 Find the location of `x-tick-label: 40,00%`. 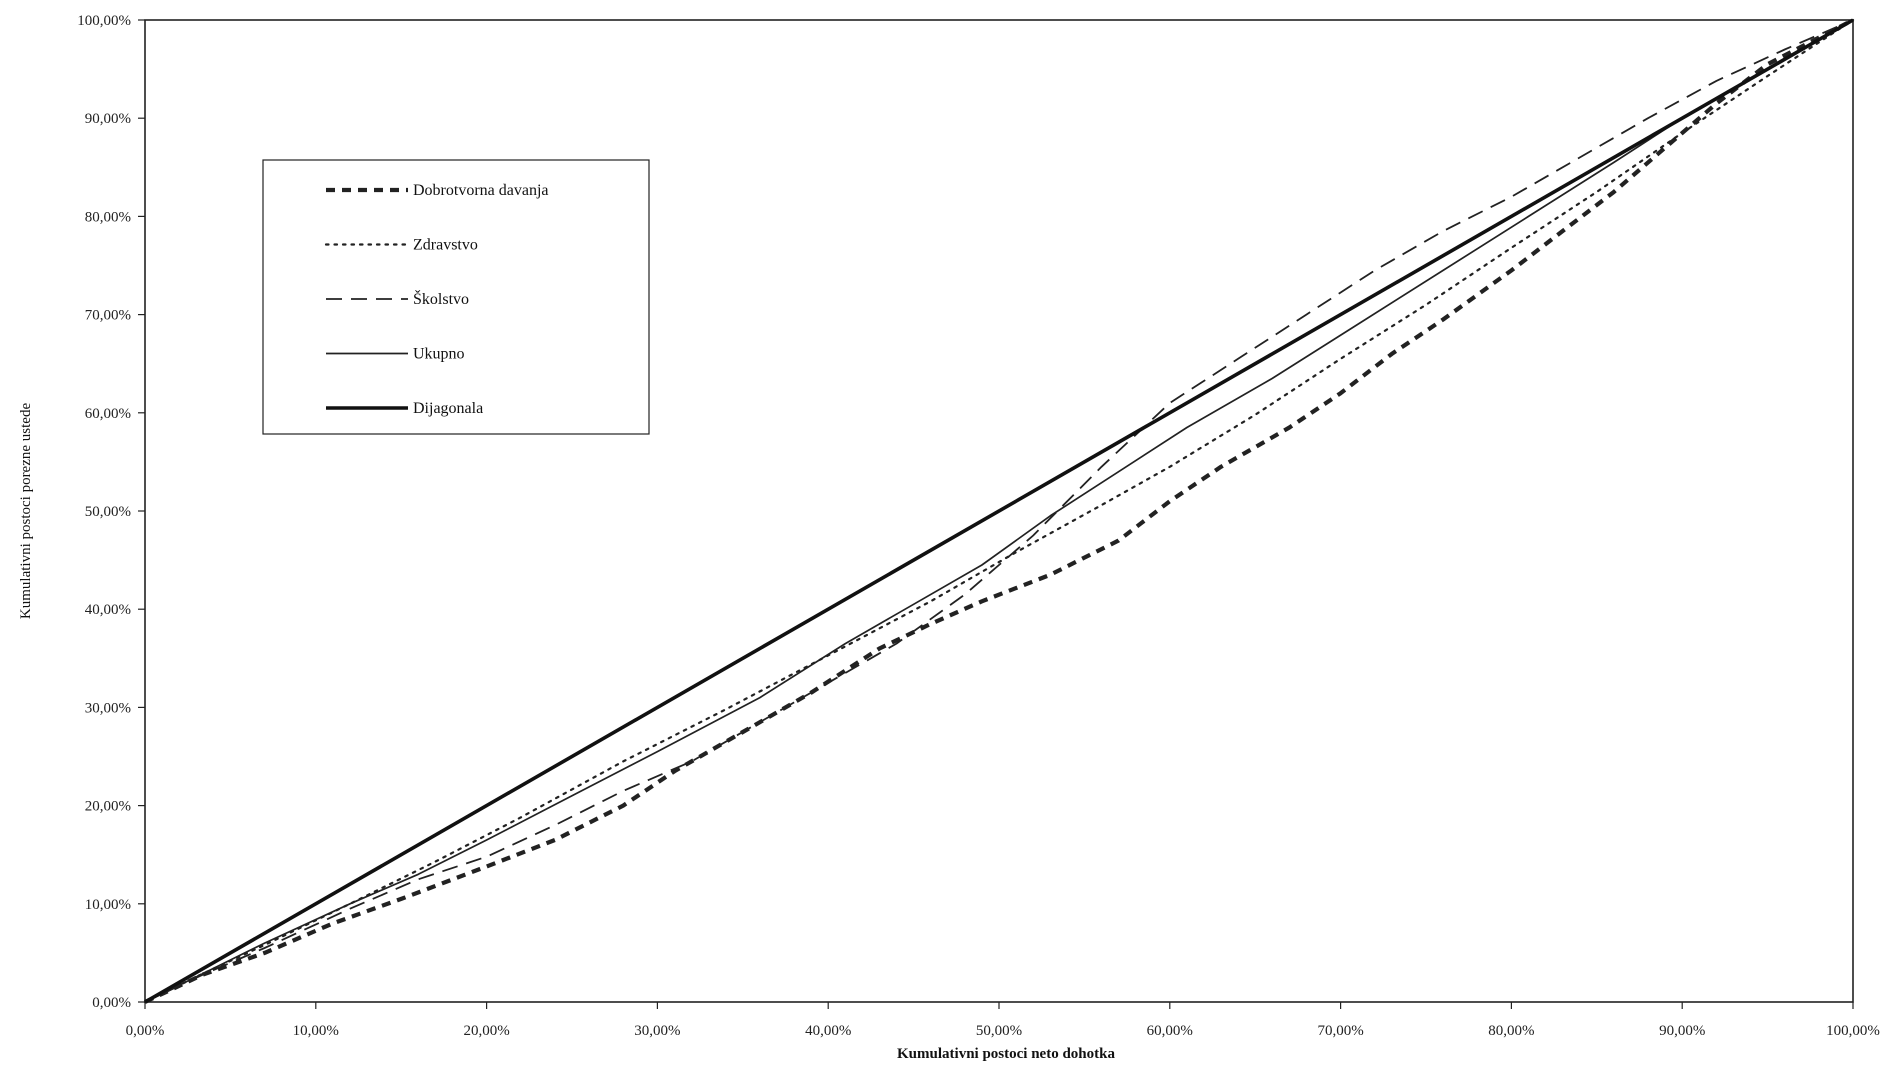

x-tick-label: 40,00% is located at coordinates (828, 1031).